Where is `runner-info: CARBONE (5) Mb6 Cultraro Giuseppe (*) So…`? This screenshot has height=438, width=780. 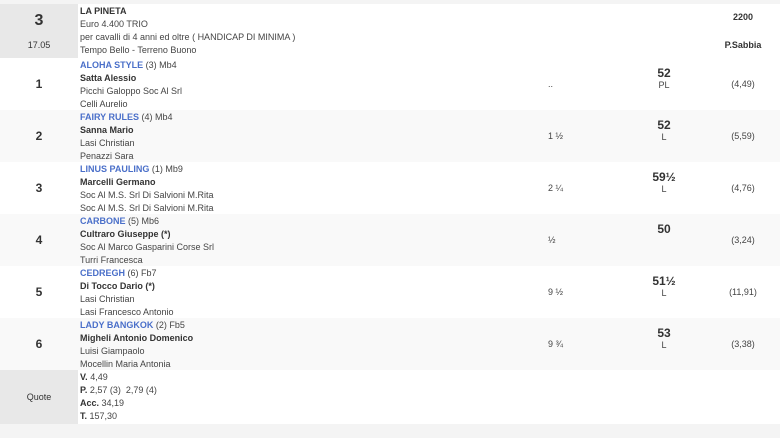
runner-info: CARBONE (5) Mb6 Cultraro Giuseppe (*) So… is located at coordinates (147, 241).